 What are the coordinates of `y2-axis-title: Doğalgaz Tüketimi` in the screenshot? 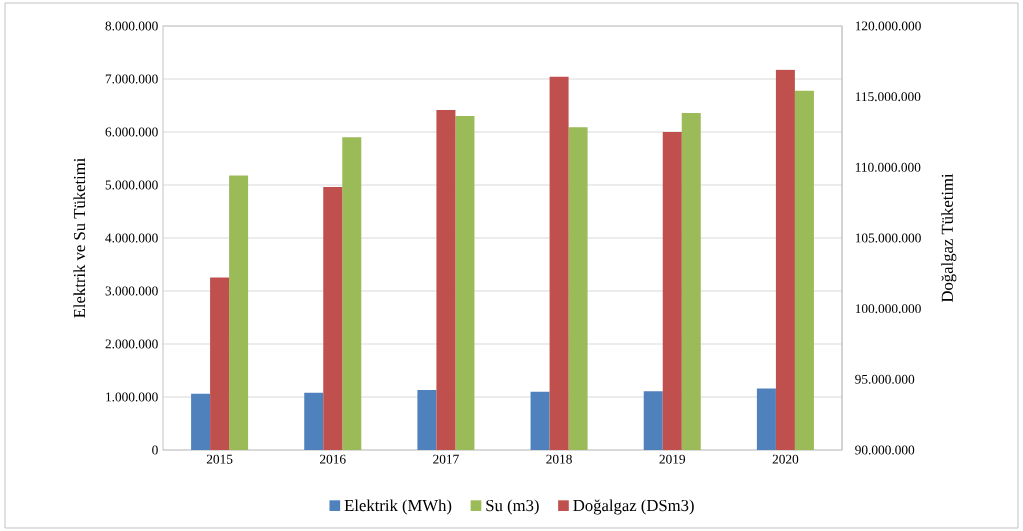 It's located at (949, 238).